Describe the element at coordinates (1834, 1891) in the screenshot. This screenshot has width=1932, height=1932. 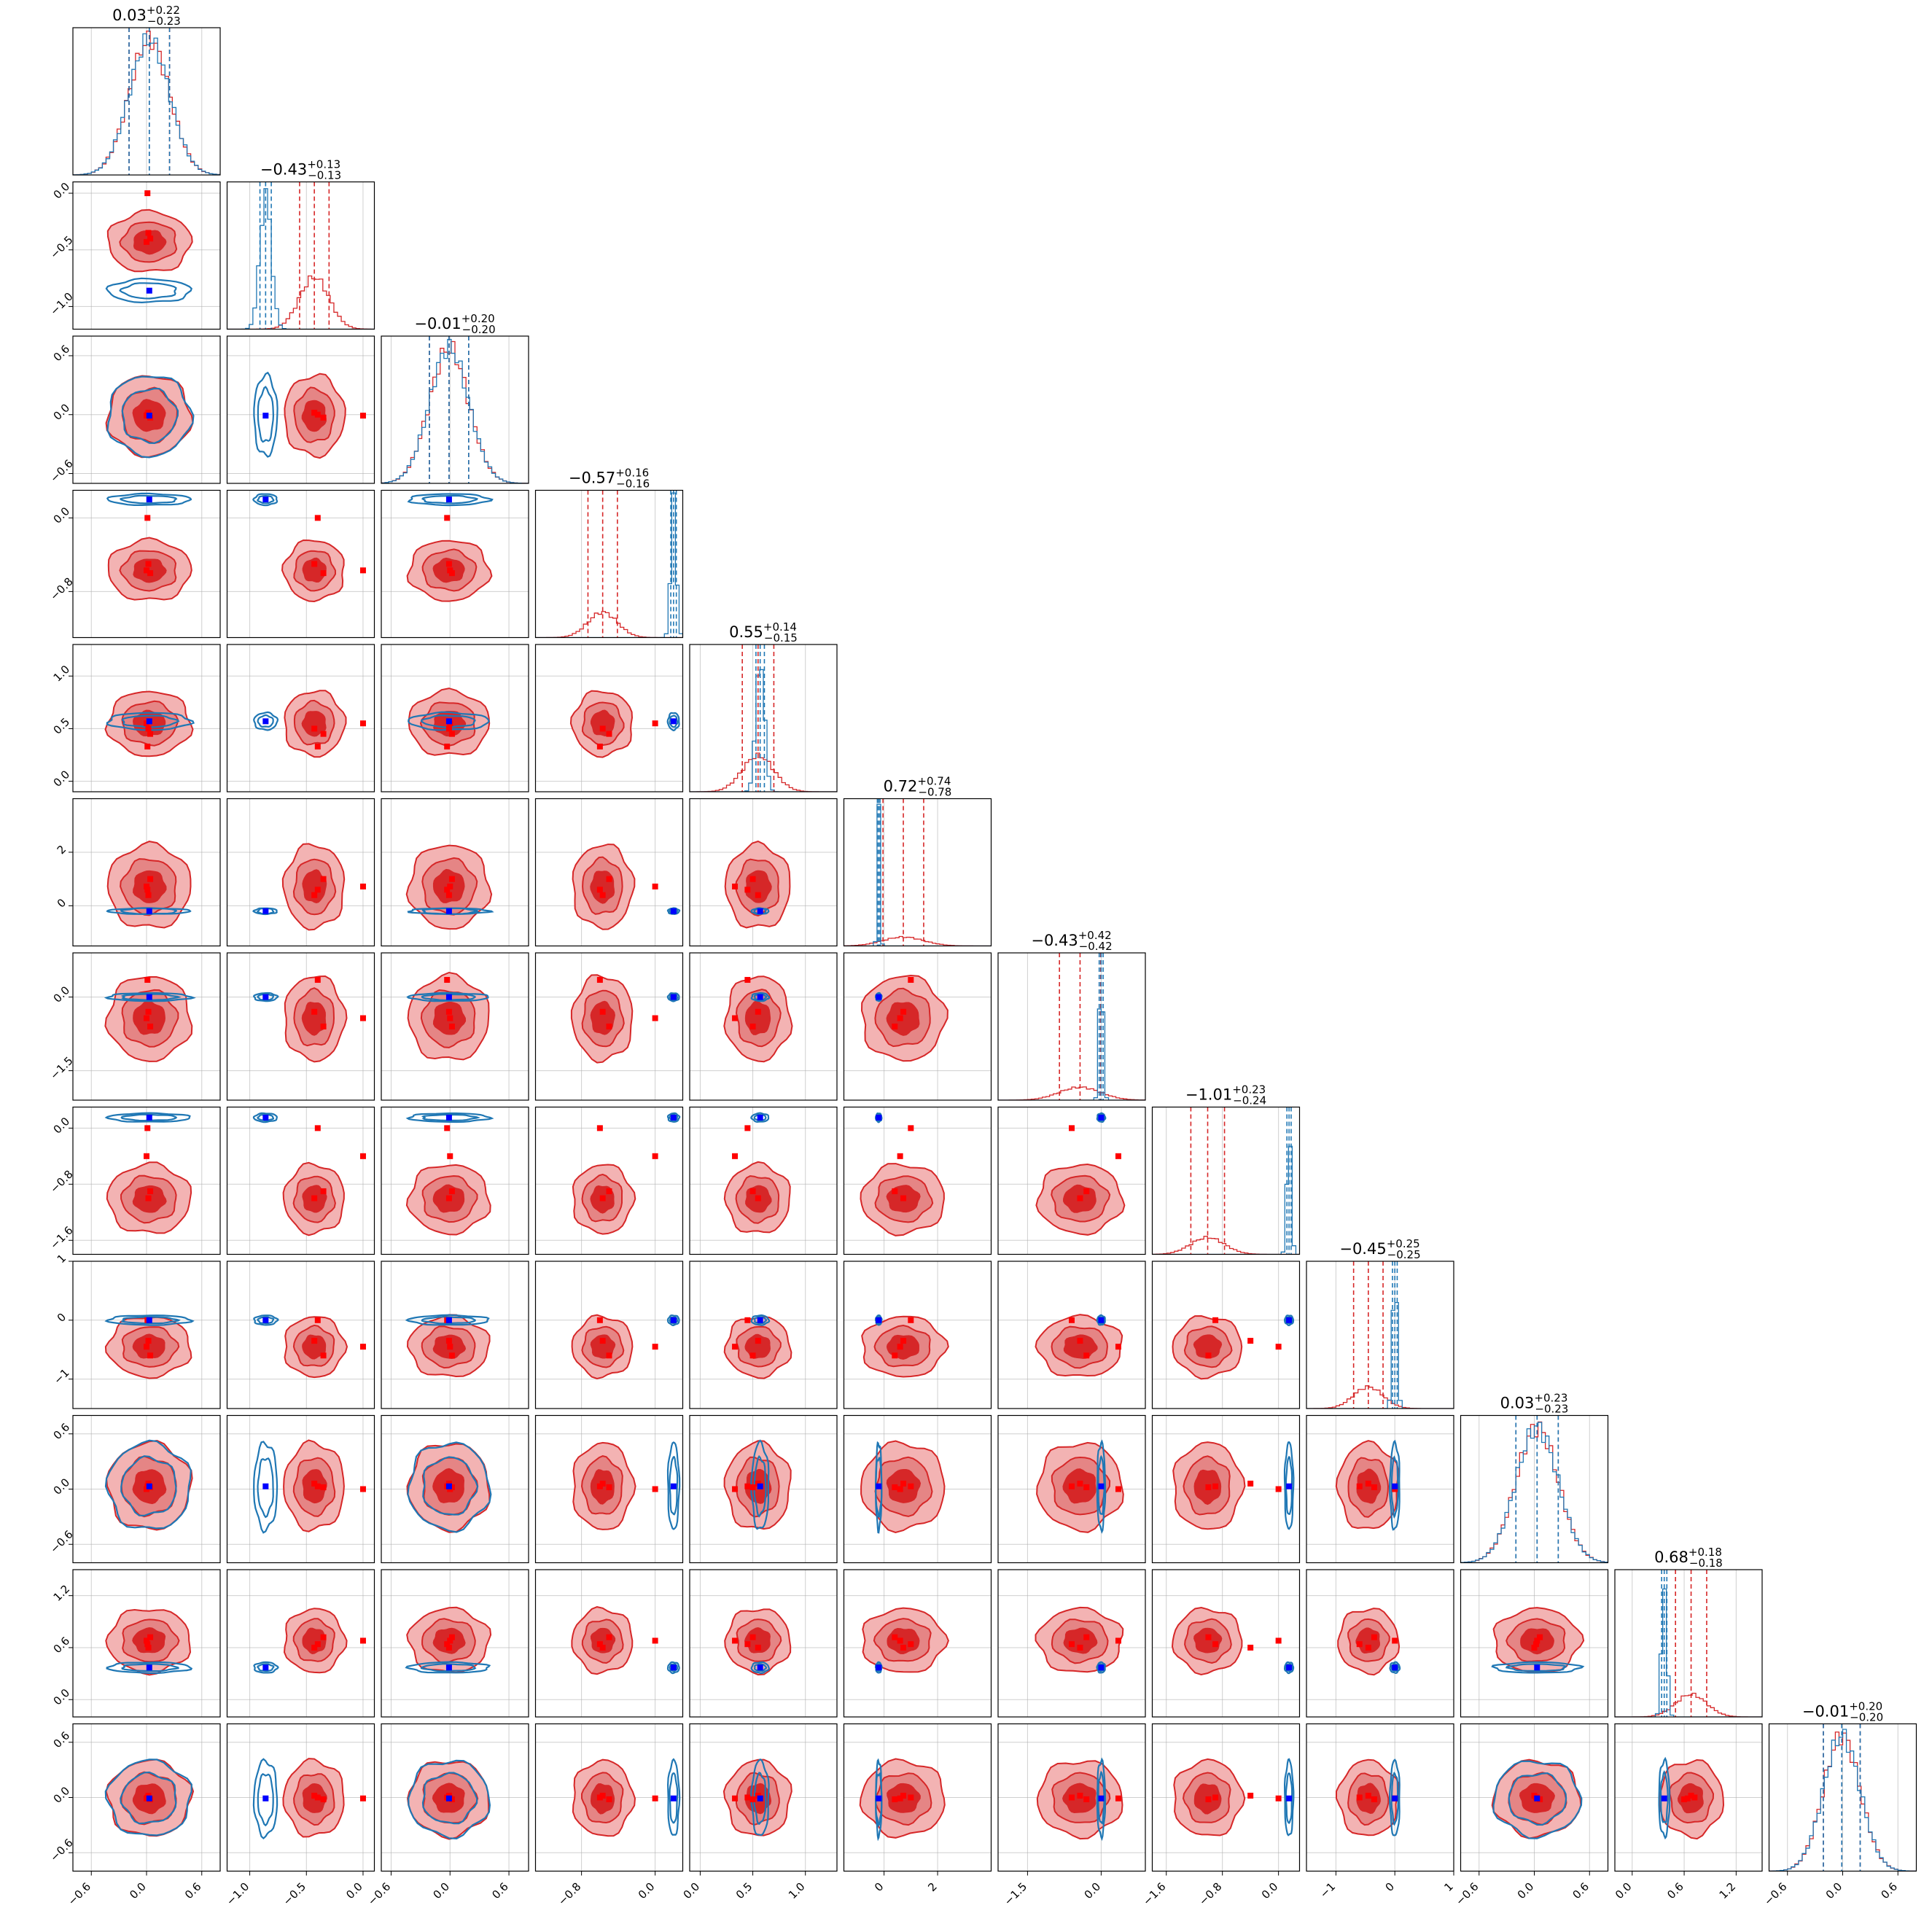
I see `x-tick-label: 0.0` at that location.